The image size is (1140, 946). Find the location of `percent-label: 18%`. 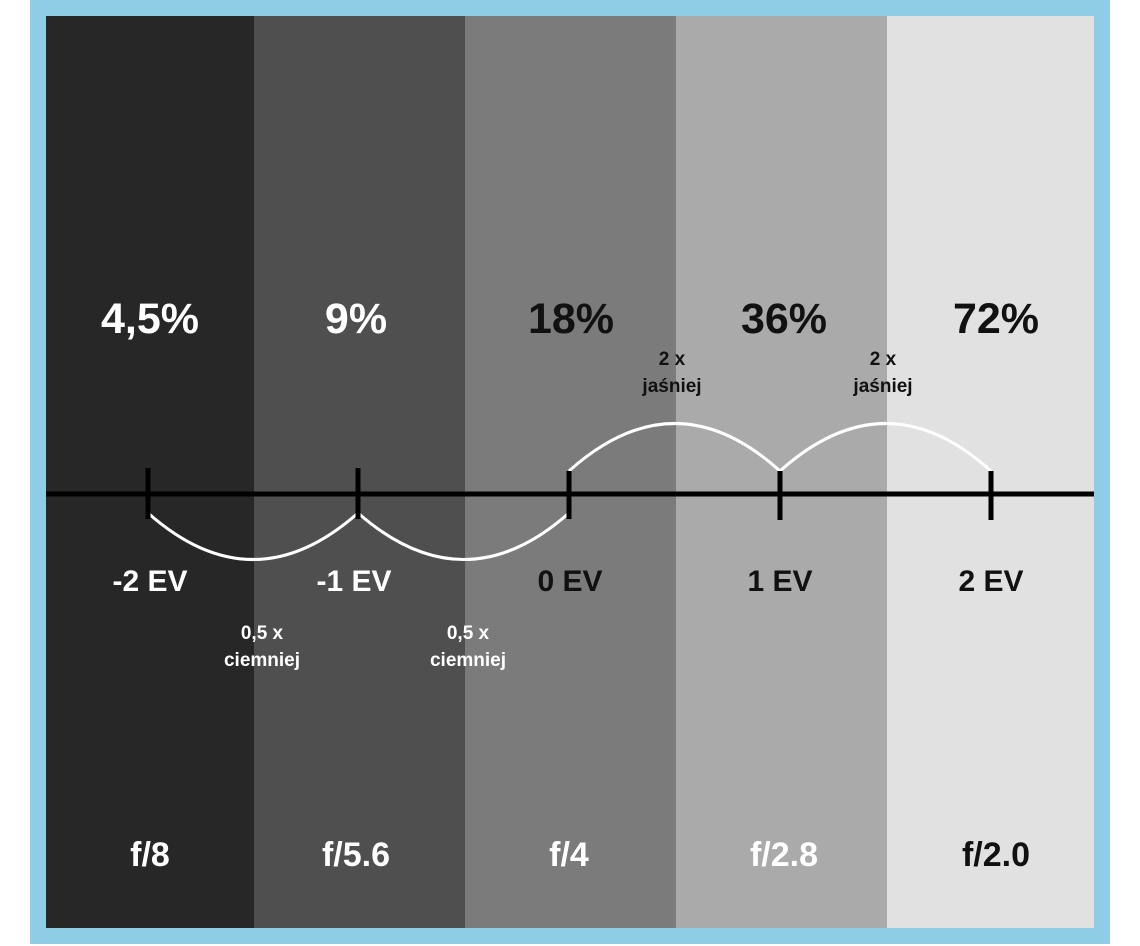

percent-label: 18% is located at coordinates (571, 319).